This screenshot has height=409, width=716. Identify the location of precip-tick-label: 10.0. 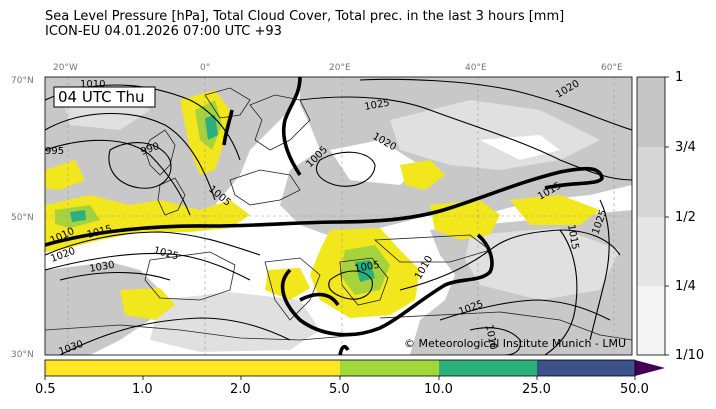
(438, 389).